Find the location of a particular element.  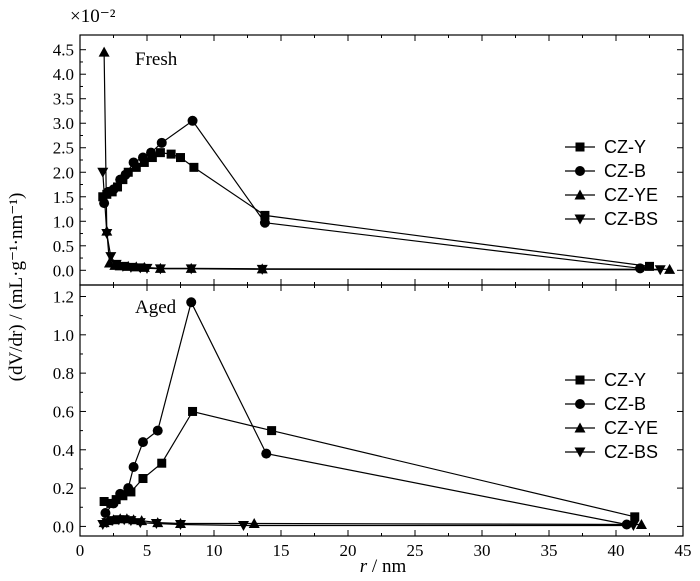

bottom-ytick-label: 0.8 is located at coordinates (63, 373).